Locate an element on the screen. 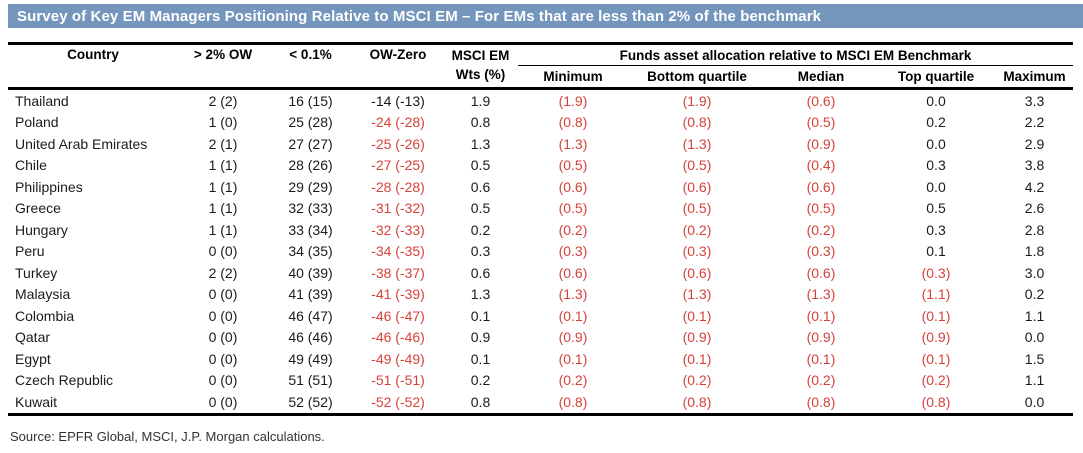  col-header-gt2-ow: > 2% OW is located at coordinates (223, 54).